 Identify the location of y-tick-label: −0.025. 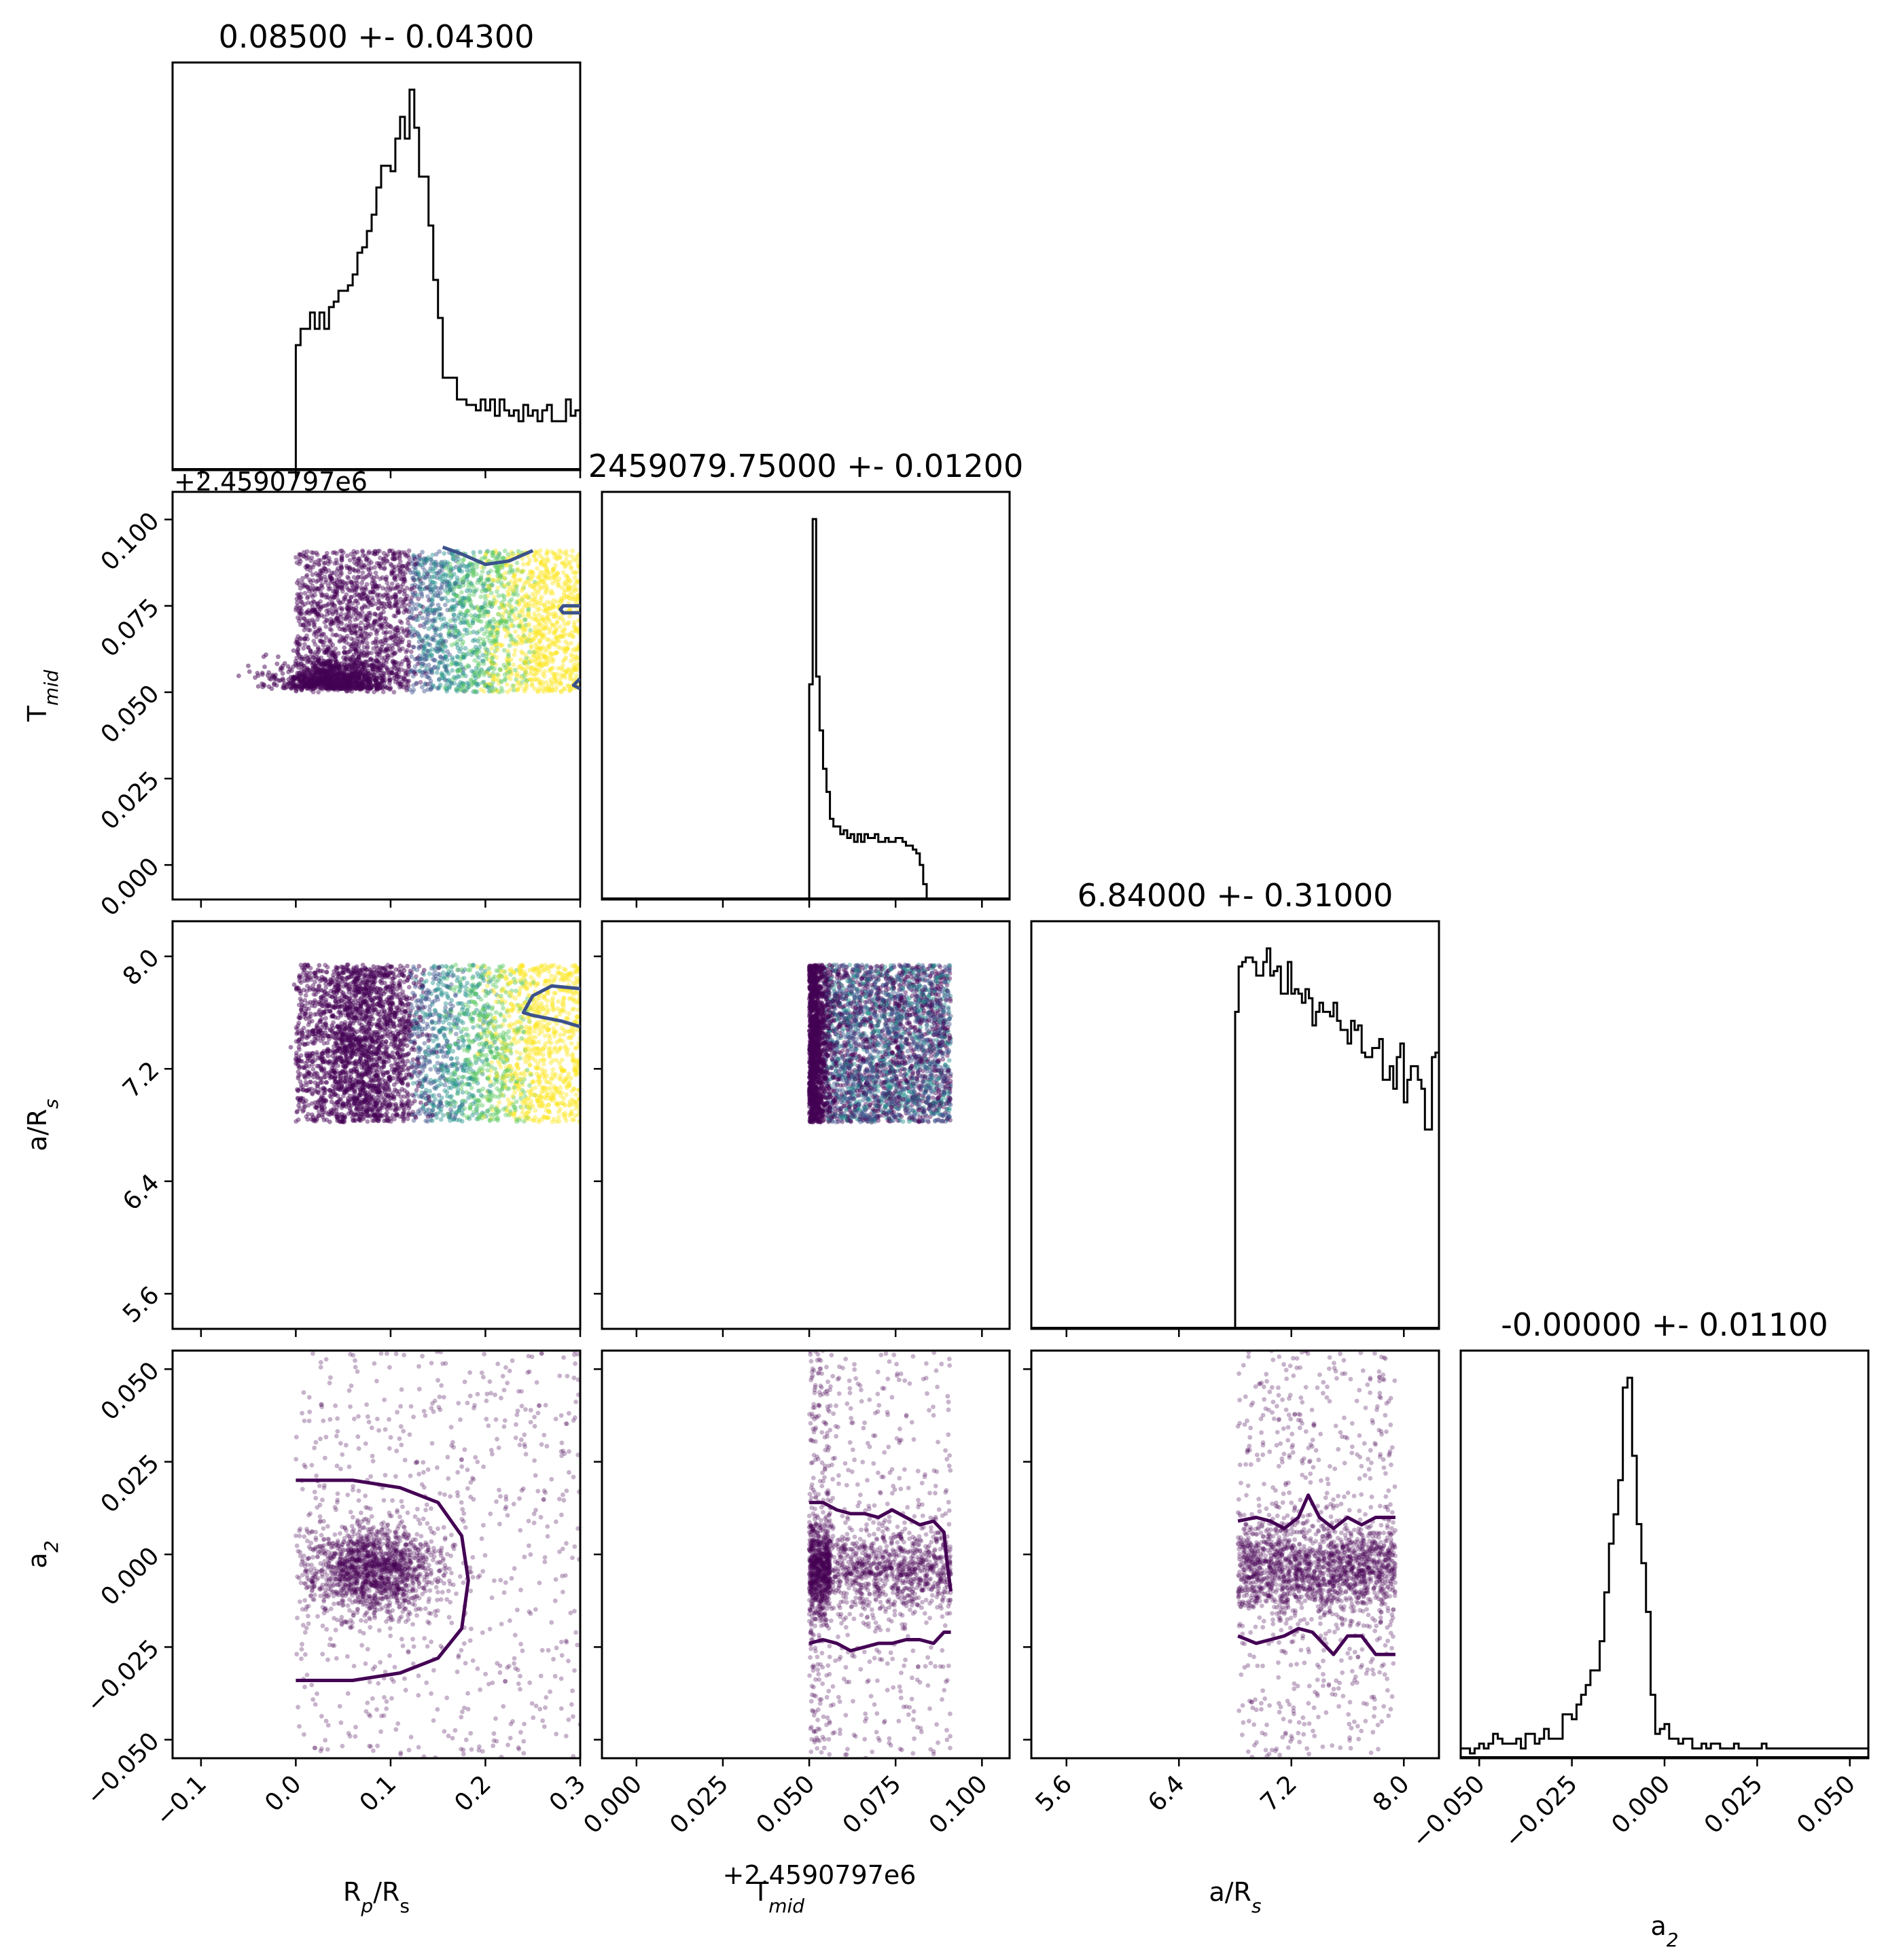
(122, 1676).